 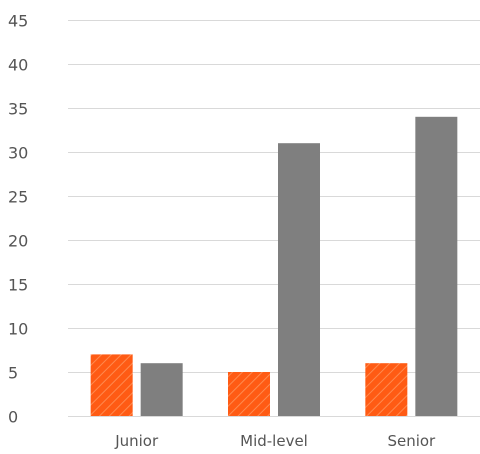 What do you see at coordinates (386, 389) in the screenshot?
I see `bar-series1-senior` at bounding box center [386, 389].